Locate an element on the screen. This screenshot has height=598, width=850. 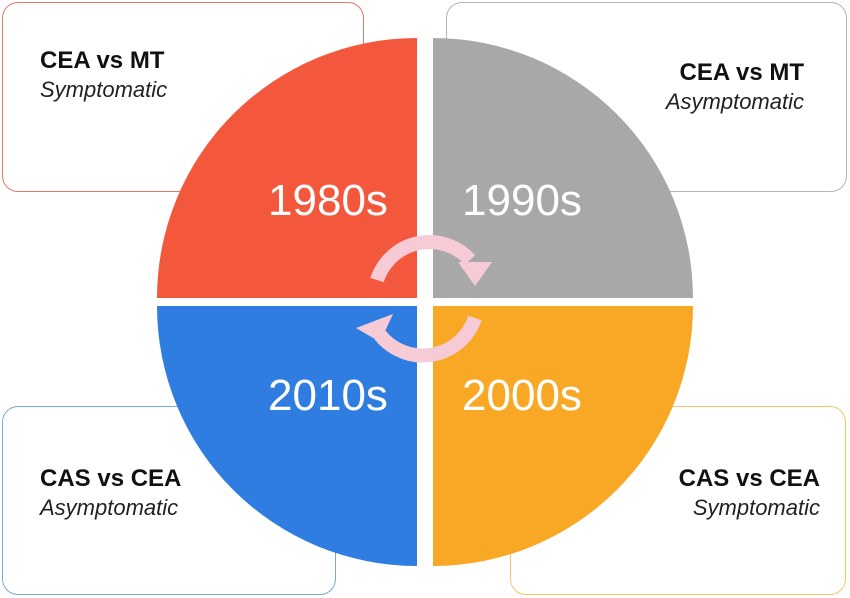
decade-1980s: 1980s is located at coordinates (328, 200).